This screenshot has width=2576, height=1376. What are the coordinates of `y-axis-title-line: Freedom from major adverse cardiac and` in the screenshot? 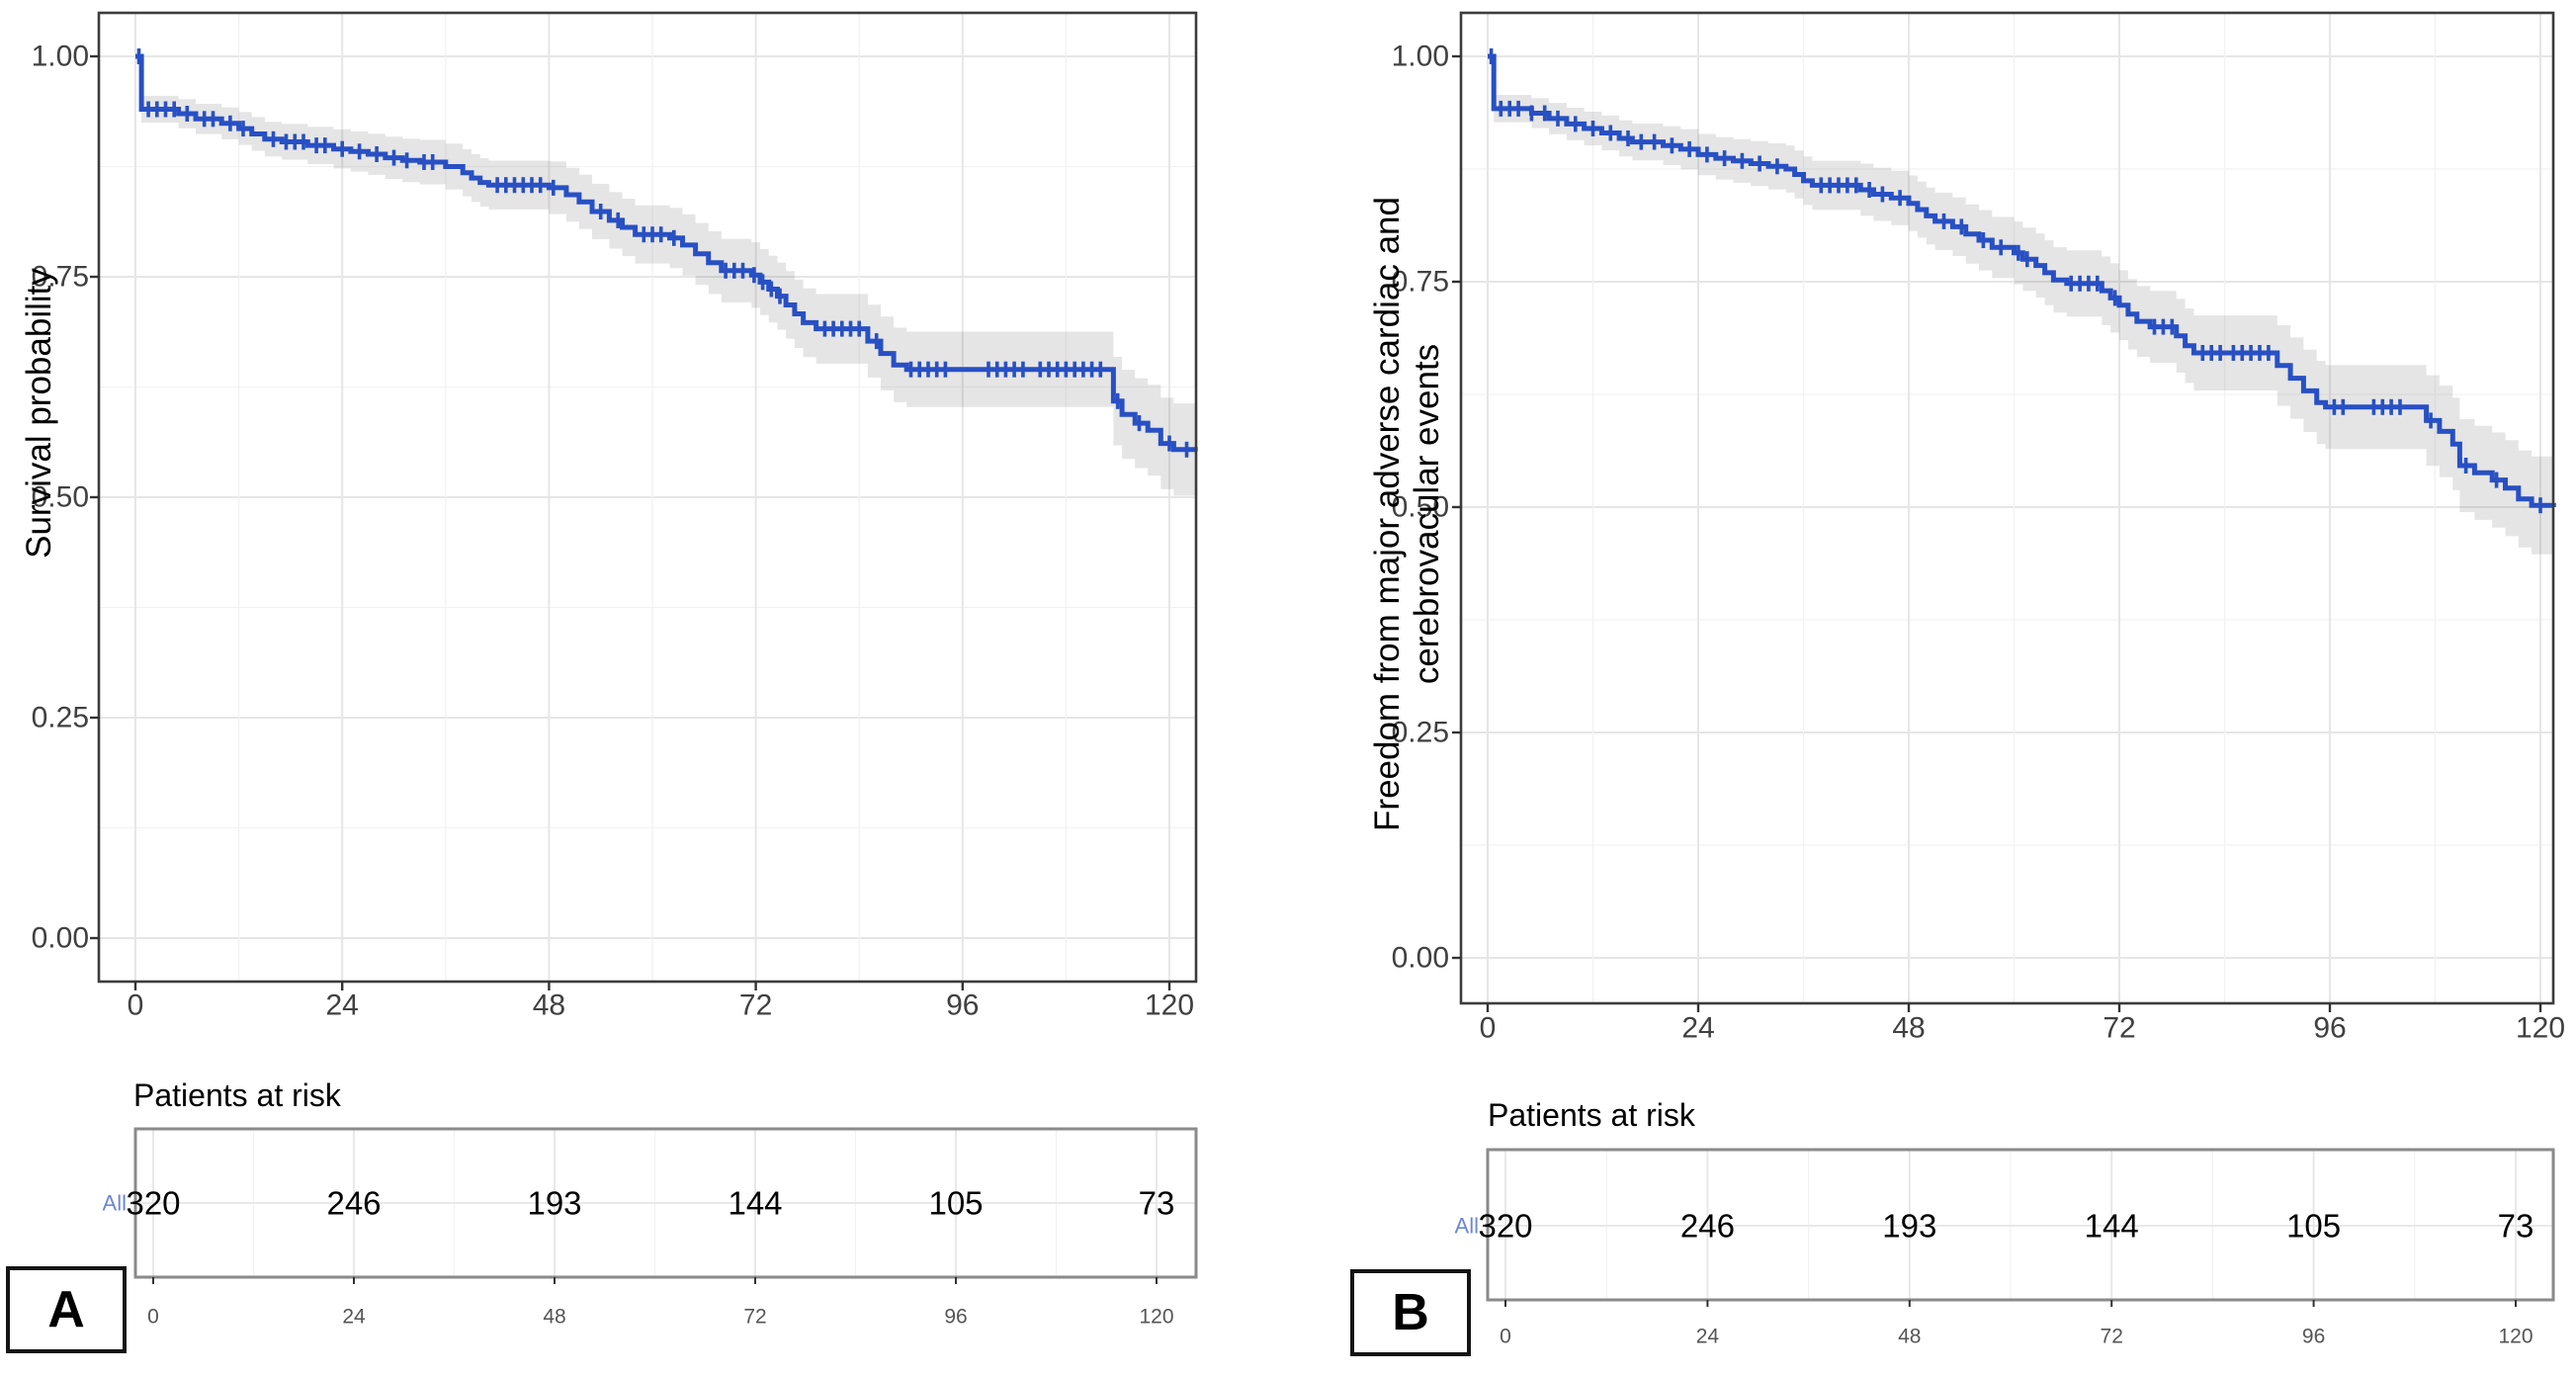 It's located at (1387, 514).